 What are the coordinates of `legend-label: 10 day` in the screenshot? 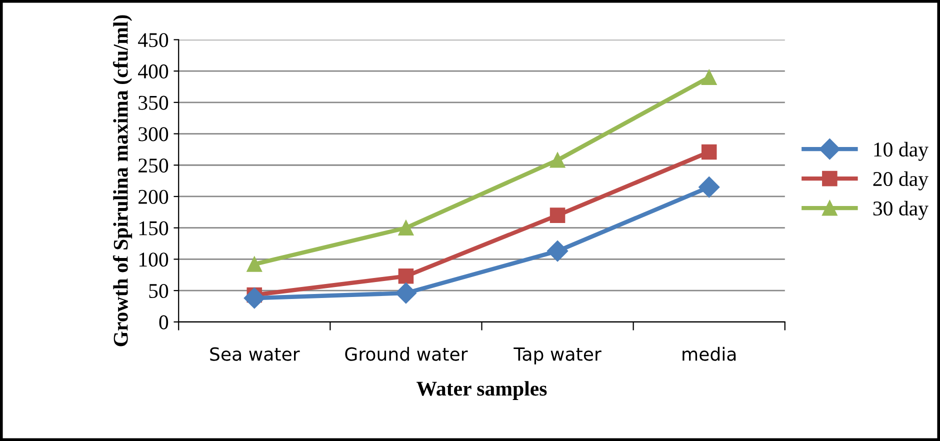 It's located at (901, 151).